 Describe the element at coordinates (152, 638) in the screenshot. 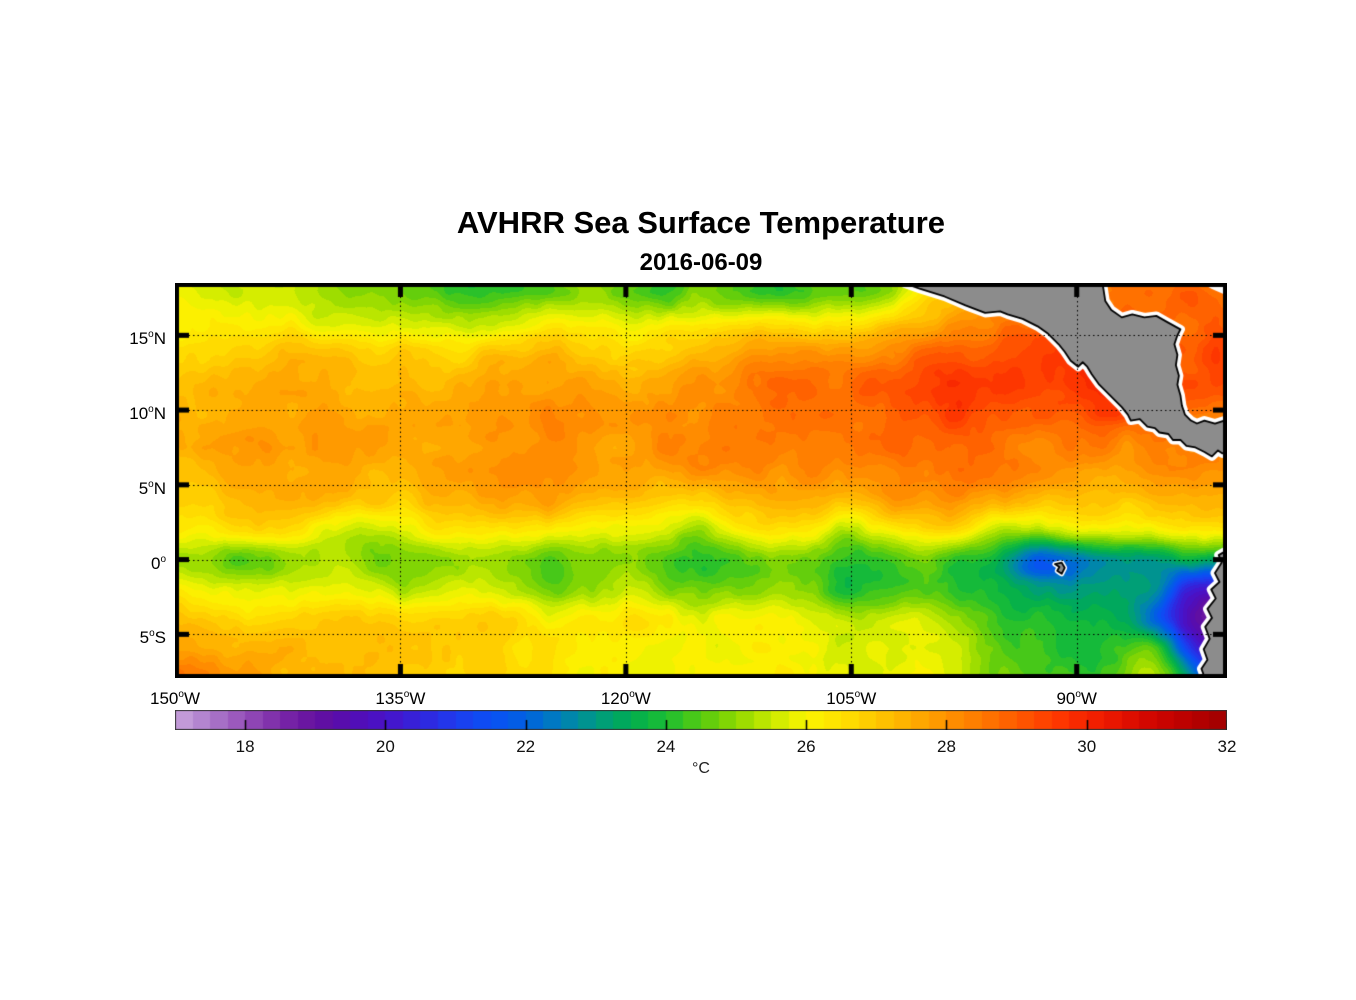

I see `y-tick-label: 5oS` at that location.